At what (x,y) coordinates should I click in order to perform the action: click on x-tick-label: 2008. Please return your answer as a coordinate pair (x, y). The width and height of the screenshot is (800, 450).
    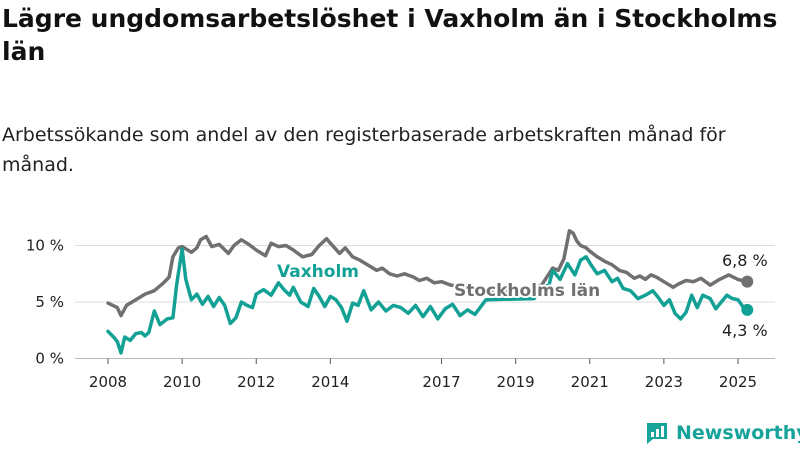
    Looking at the image, I should click on (108, 382).